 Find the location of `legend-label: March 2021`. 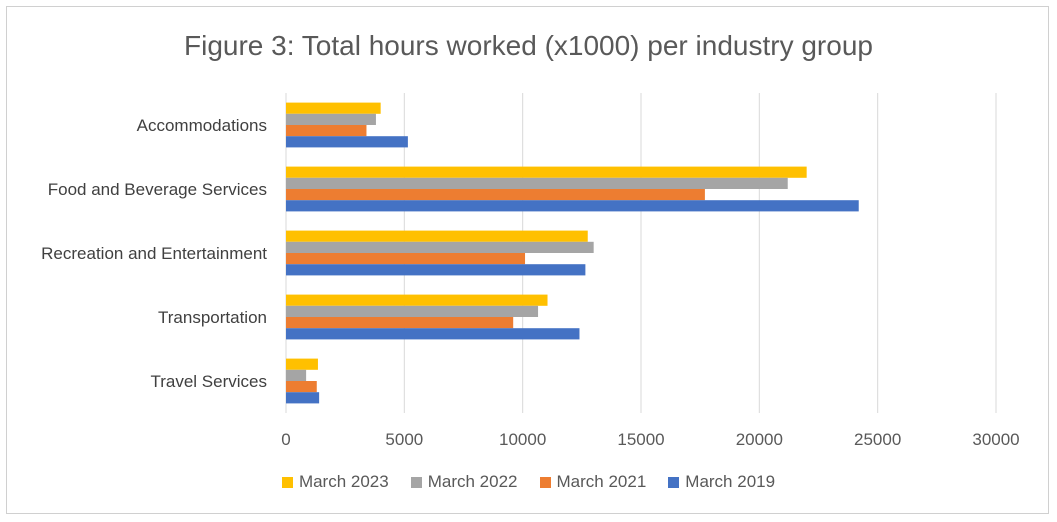

legend-label: March 2021 is located at coordinates (601, 481).